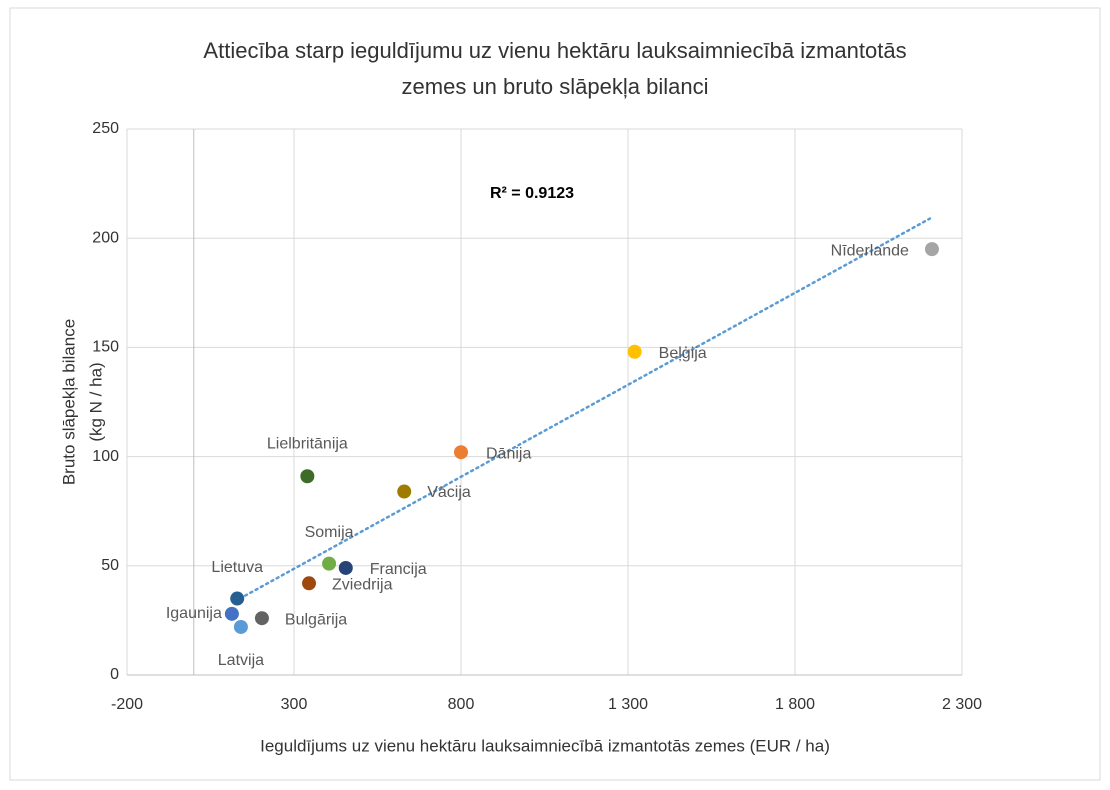 The image size is (1110, 790). Describe the element at coordinates (532, 193) in the screenshot. I see `annotation: R² = 0.9123` at that location.